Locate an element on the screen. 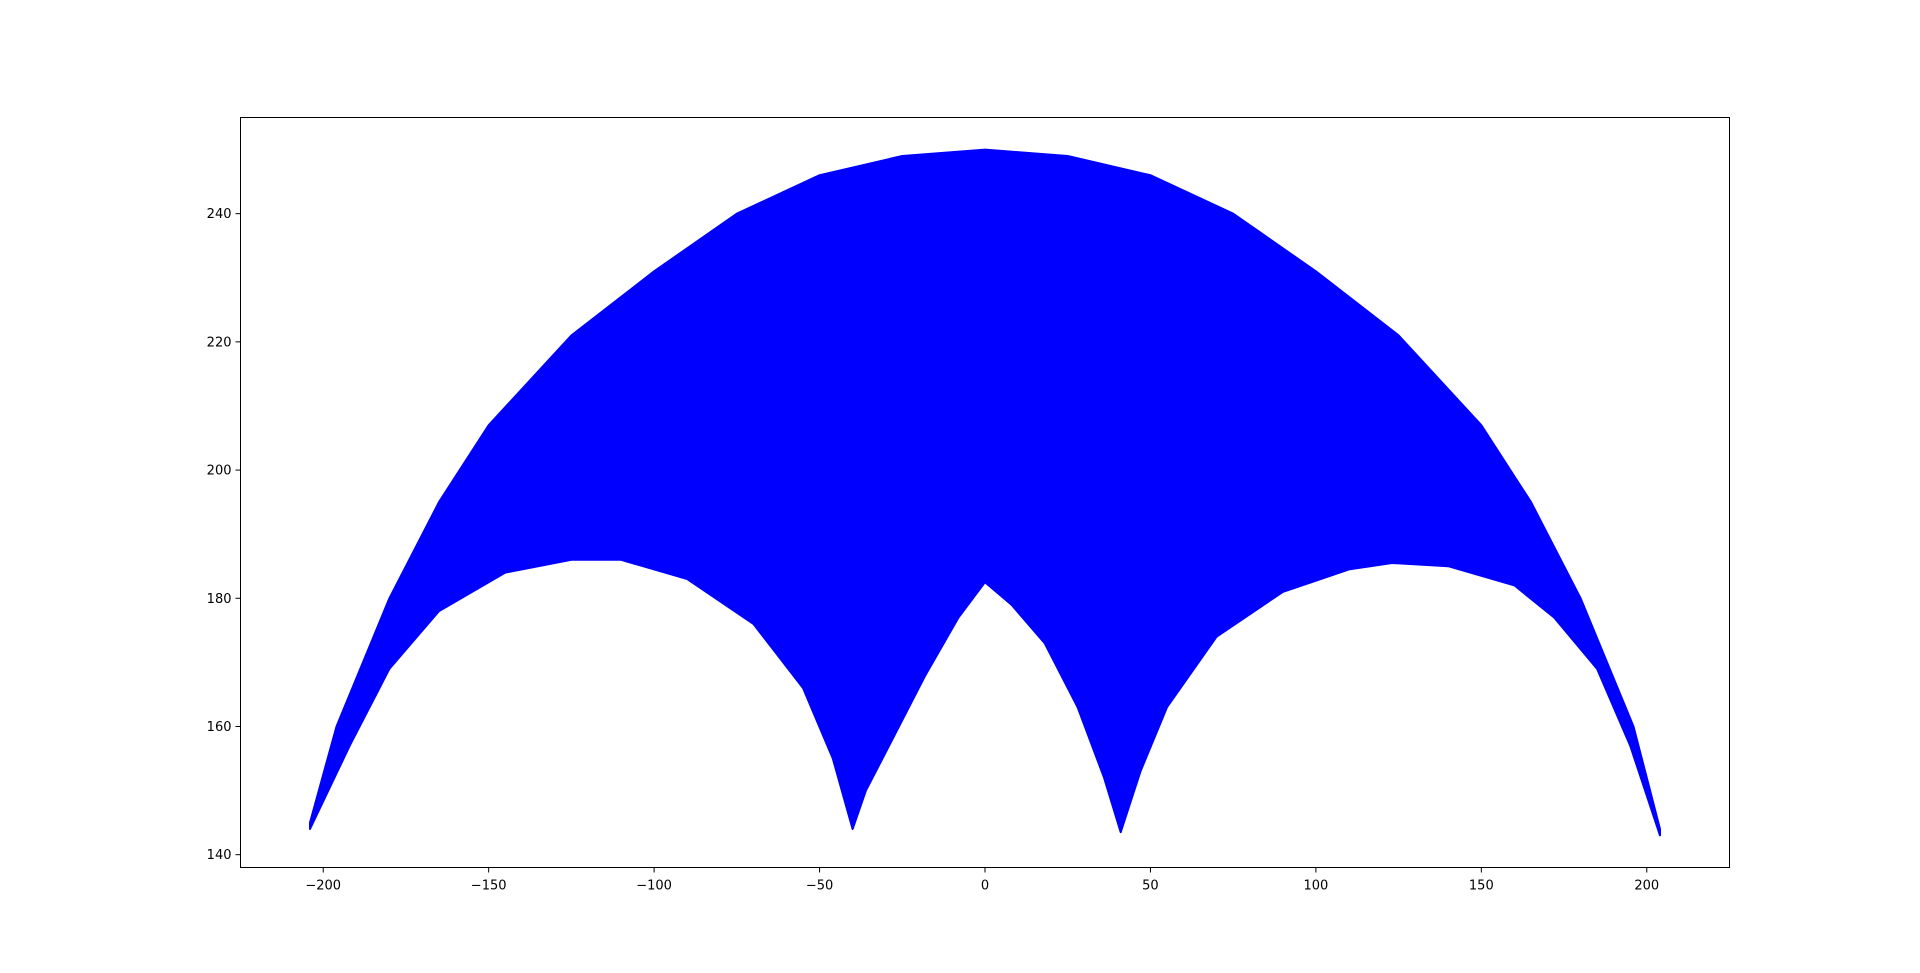 The width and height of the screenshot is (1920, 973). y-tick-label: 240 is located at coordinates (219, 214).